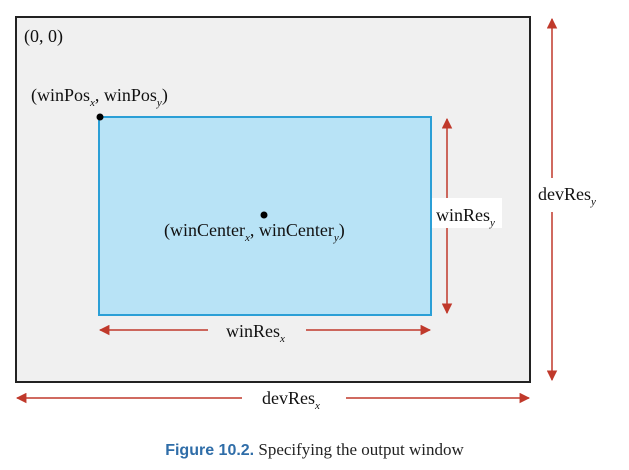 This screenshot has width=629, height=470. What do you see at coordinates (361, 449) in the screenshot?
I see `figure-caption-text: Specifying the output window` at bounding box center [361, 449].